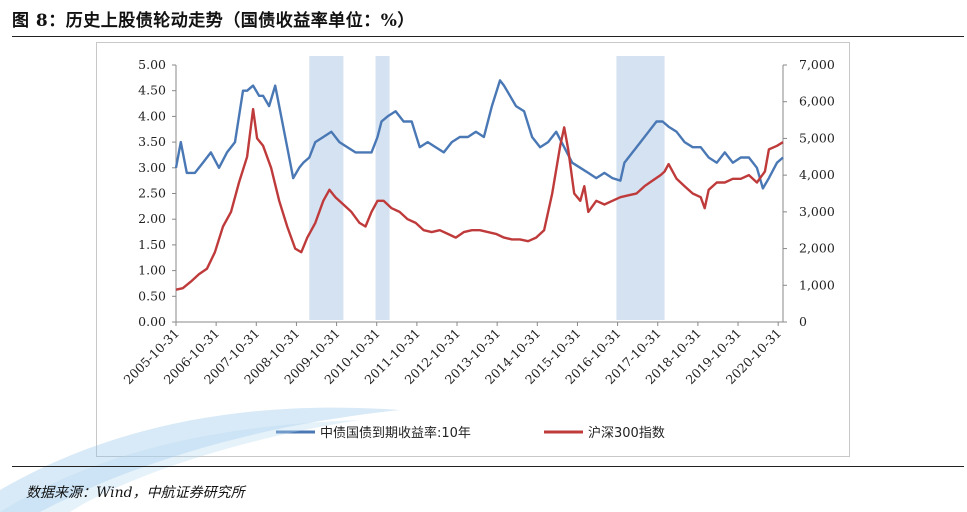  Describe the element at coordinates (479, 134) in the screenshot. I see `bond-yield-line` at that location.